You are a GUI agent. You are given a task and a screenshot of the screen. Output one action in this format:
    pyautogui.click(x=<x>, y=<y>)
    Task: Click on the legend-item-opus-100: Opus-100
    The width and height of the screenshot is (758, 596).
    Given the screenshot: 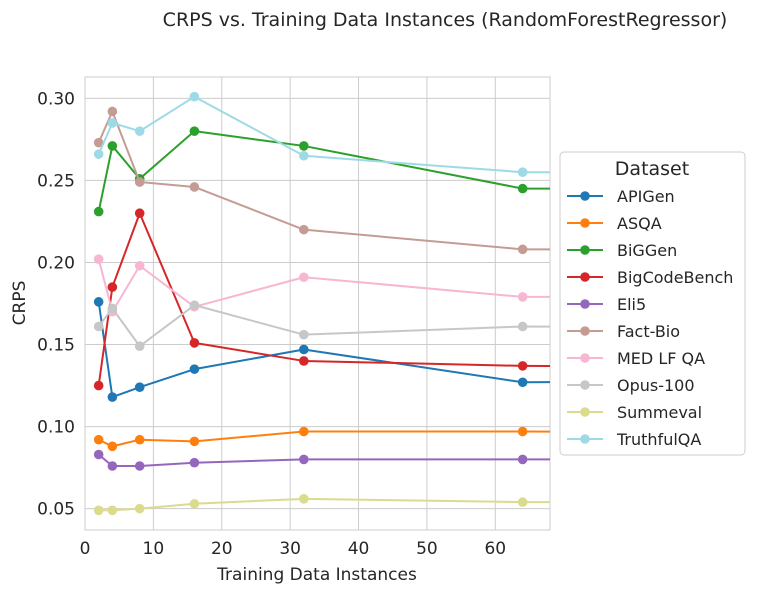 What is the action you would take?
    pyautogui.click(x=631, y=385)
    